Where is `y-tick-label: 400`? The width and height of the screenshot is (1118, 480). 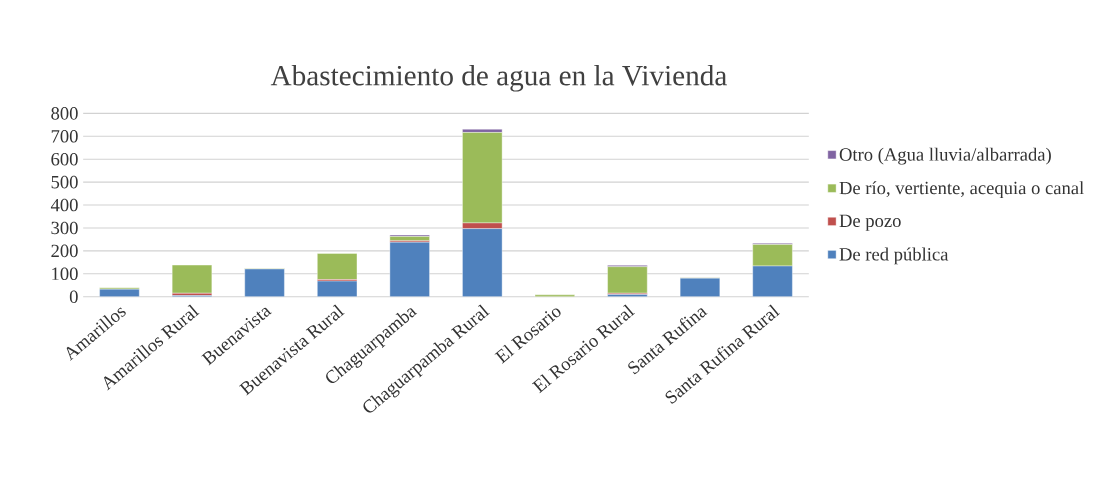
y-tick-label: 400 is located at coordinates (64, 205).